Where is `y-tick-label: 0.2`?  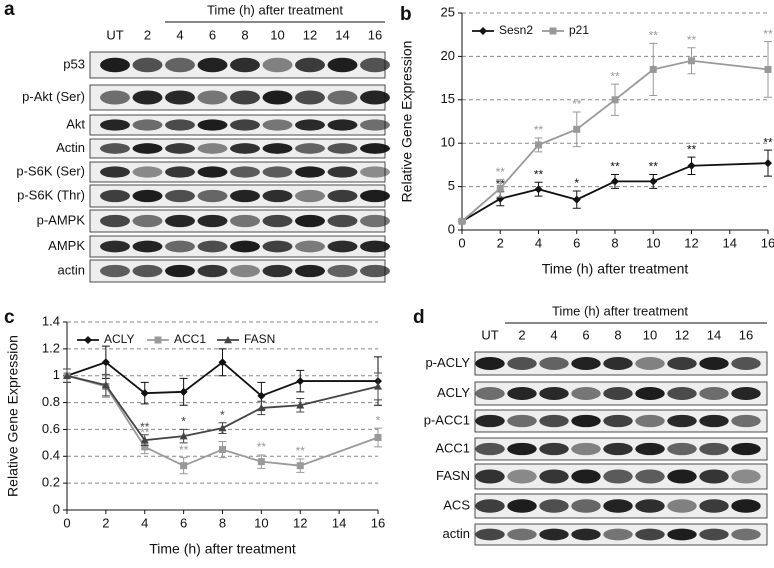
y-tick-label: 0.2 is located at coordinates (51, 482).